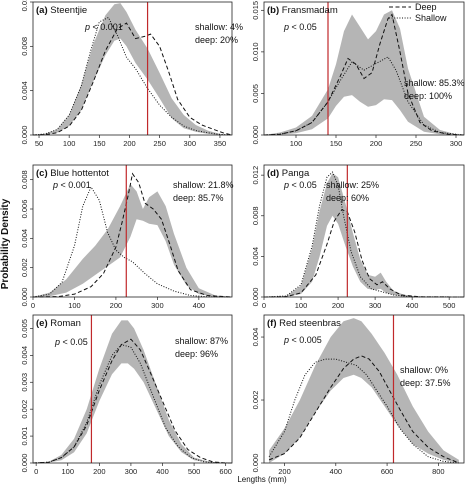  I want to click on y-tick-label: 0.002, so click(255, 400).